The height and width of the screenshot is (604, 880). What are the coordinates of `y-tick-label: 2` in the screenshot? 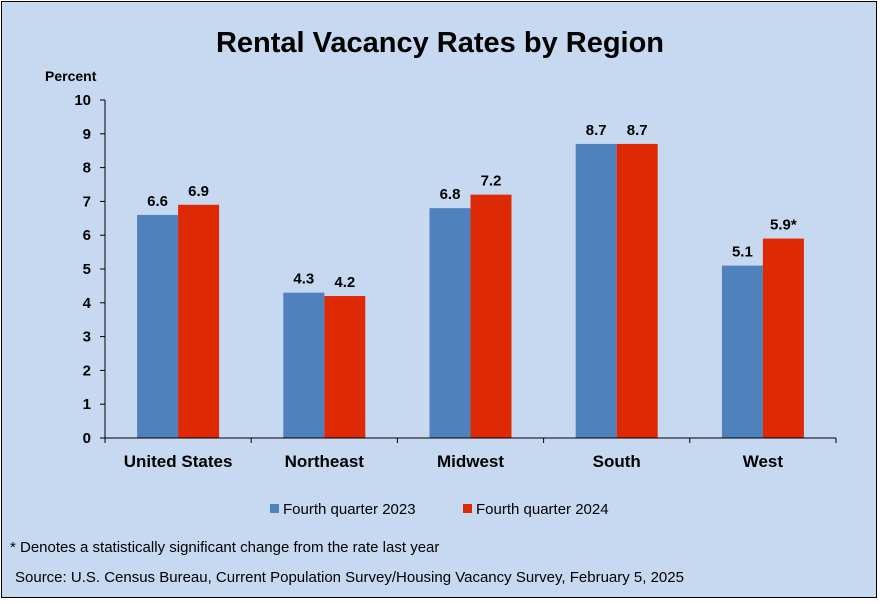 It's located at (87, 370).